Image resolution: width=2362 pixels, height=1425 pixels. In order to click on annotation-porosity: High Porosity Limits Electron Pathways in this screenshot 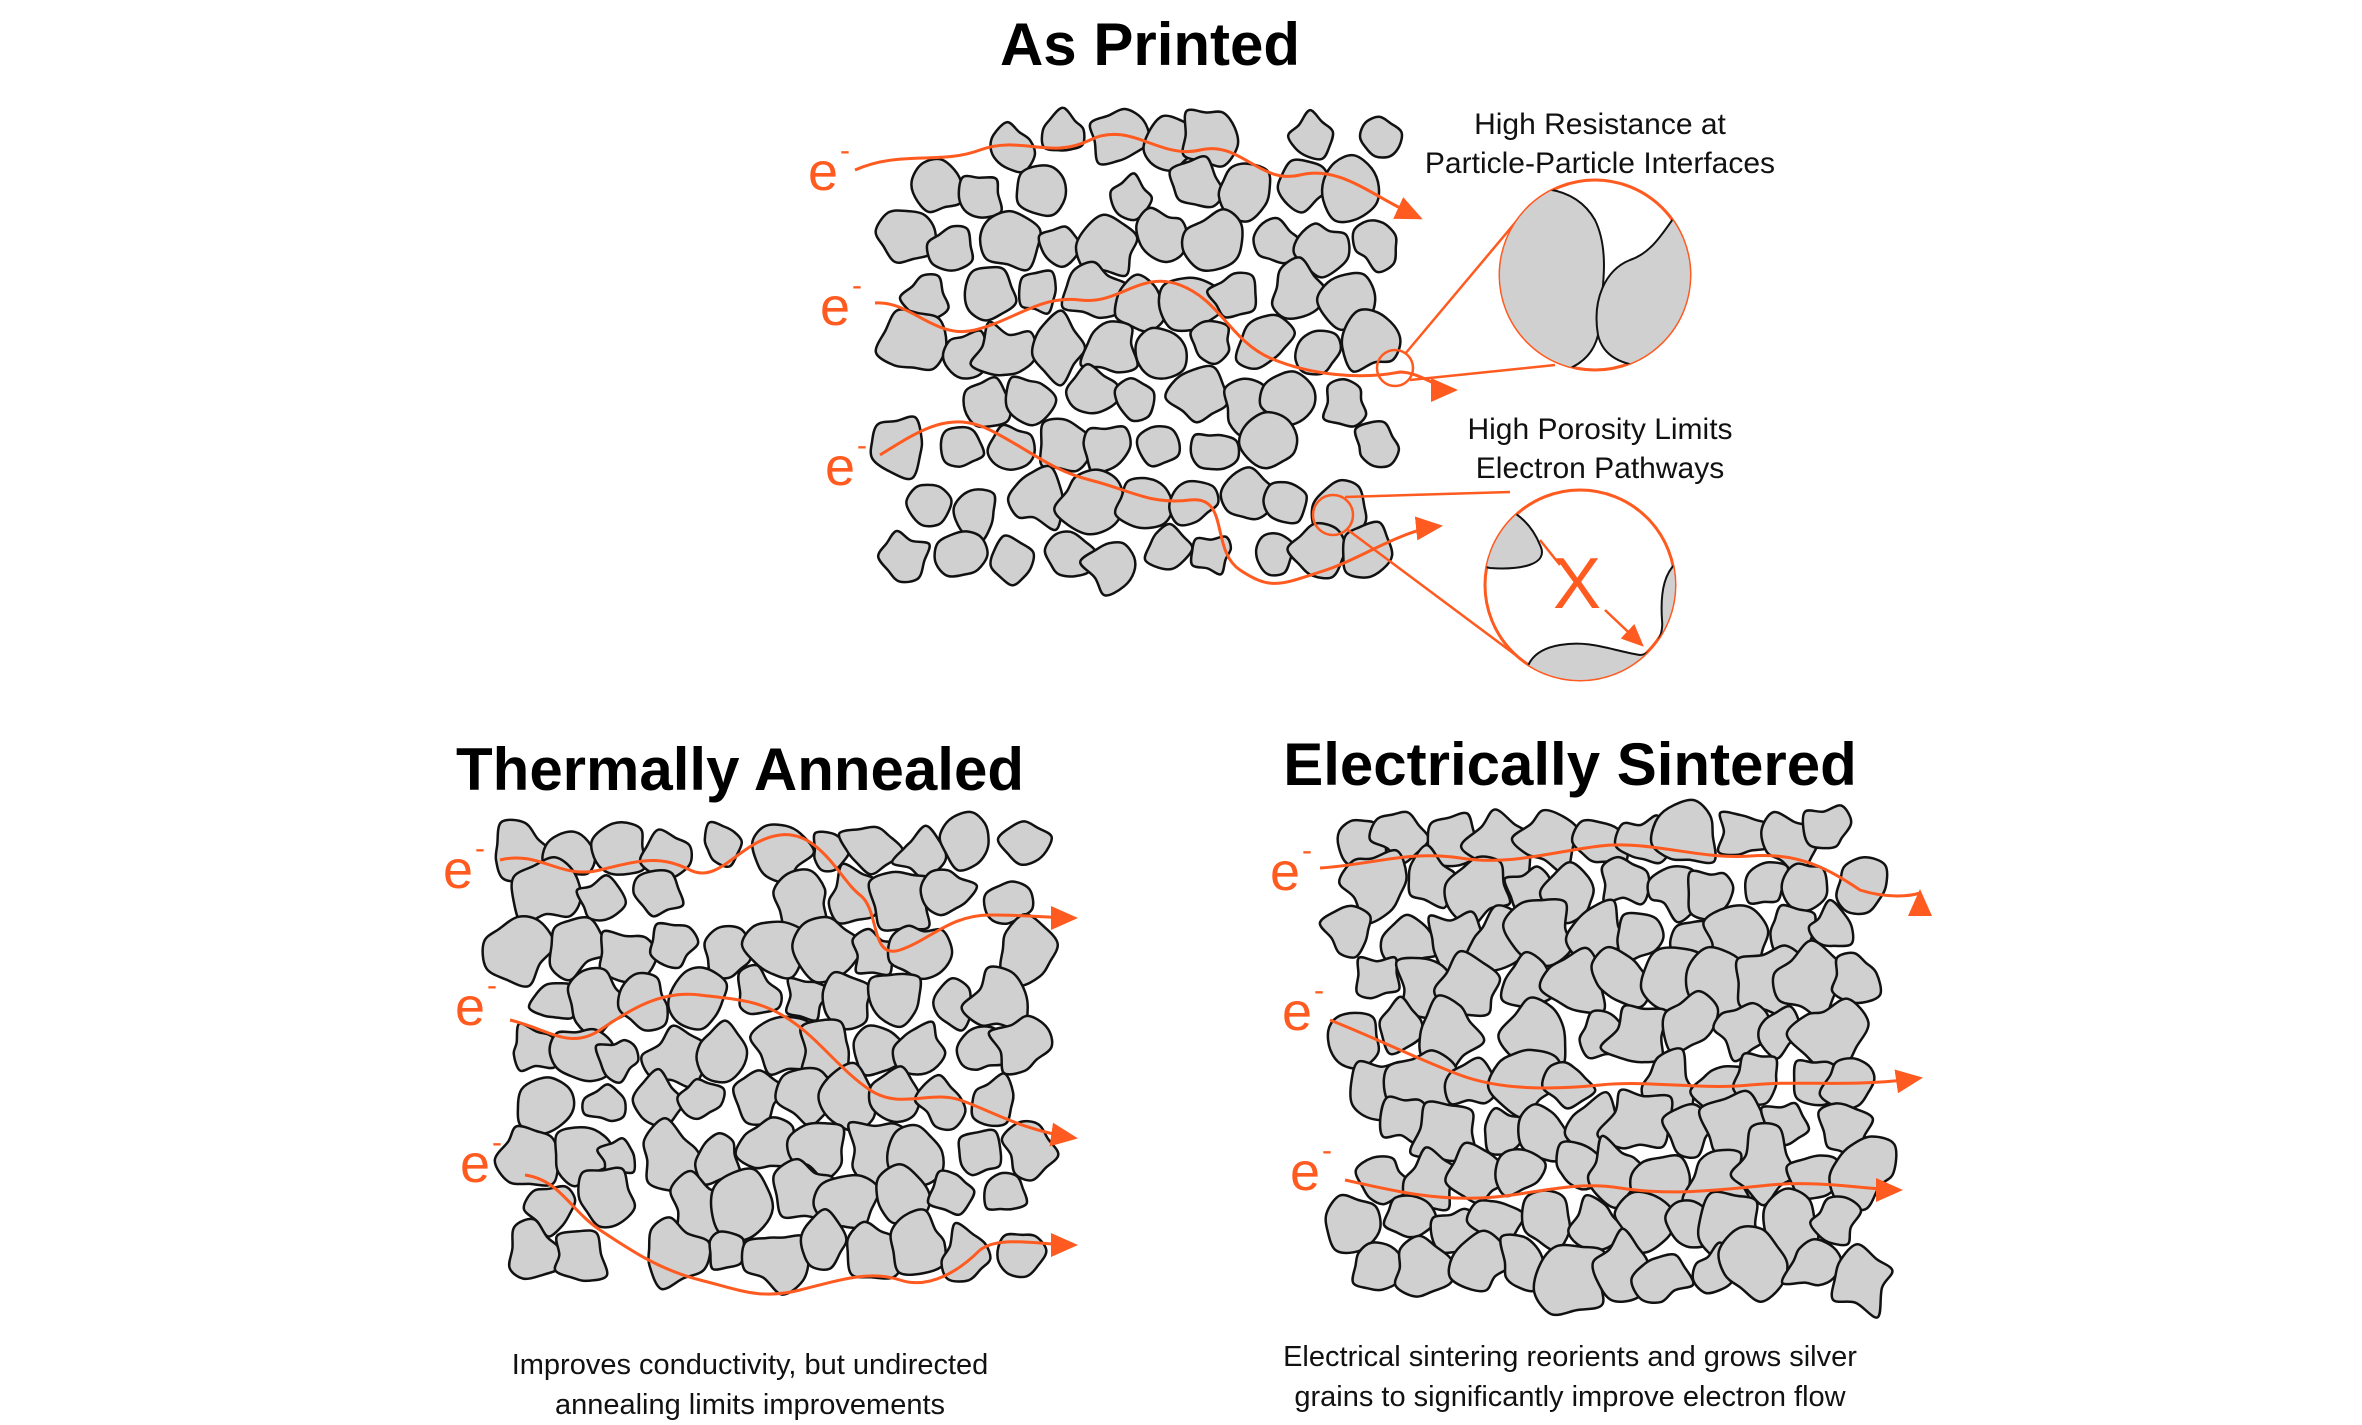, I will do `click(1600, 449)`.